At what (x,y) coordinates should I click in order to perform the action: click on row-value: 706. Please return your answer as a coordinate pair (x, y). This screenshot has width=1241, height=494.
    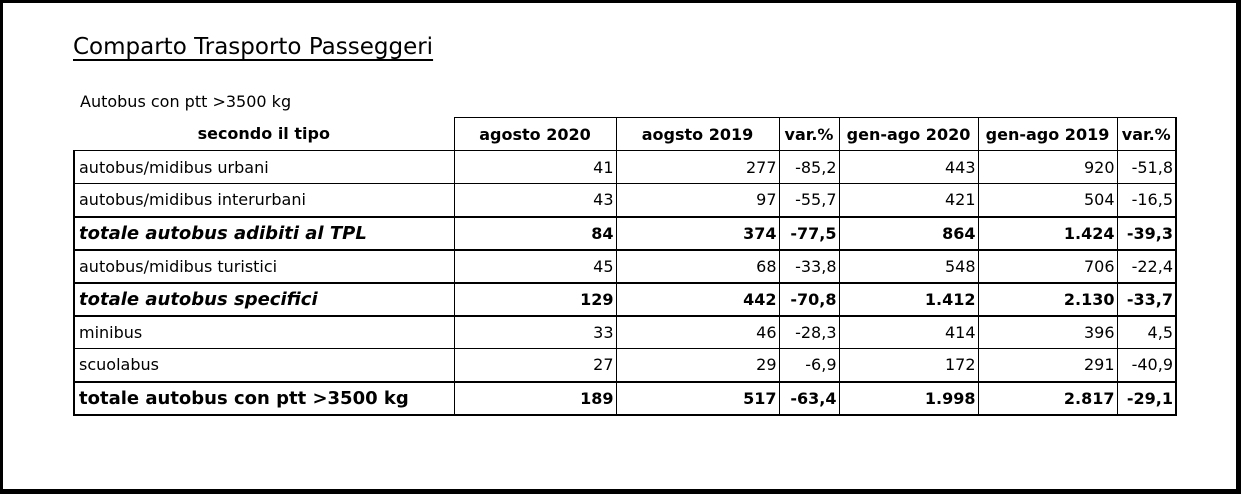
    Looking at the image, I should click on (1047, 265).